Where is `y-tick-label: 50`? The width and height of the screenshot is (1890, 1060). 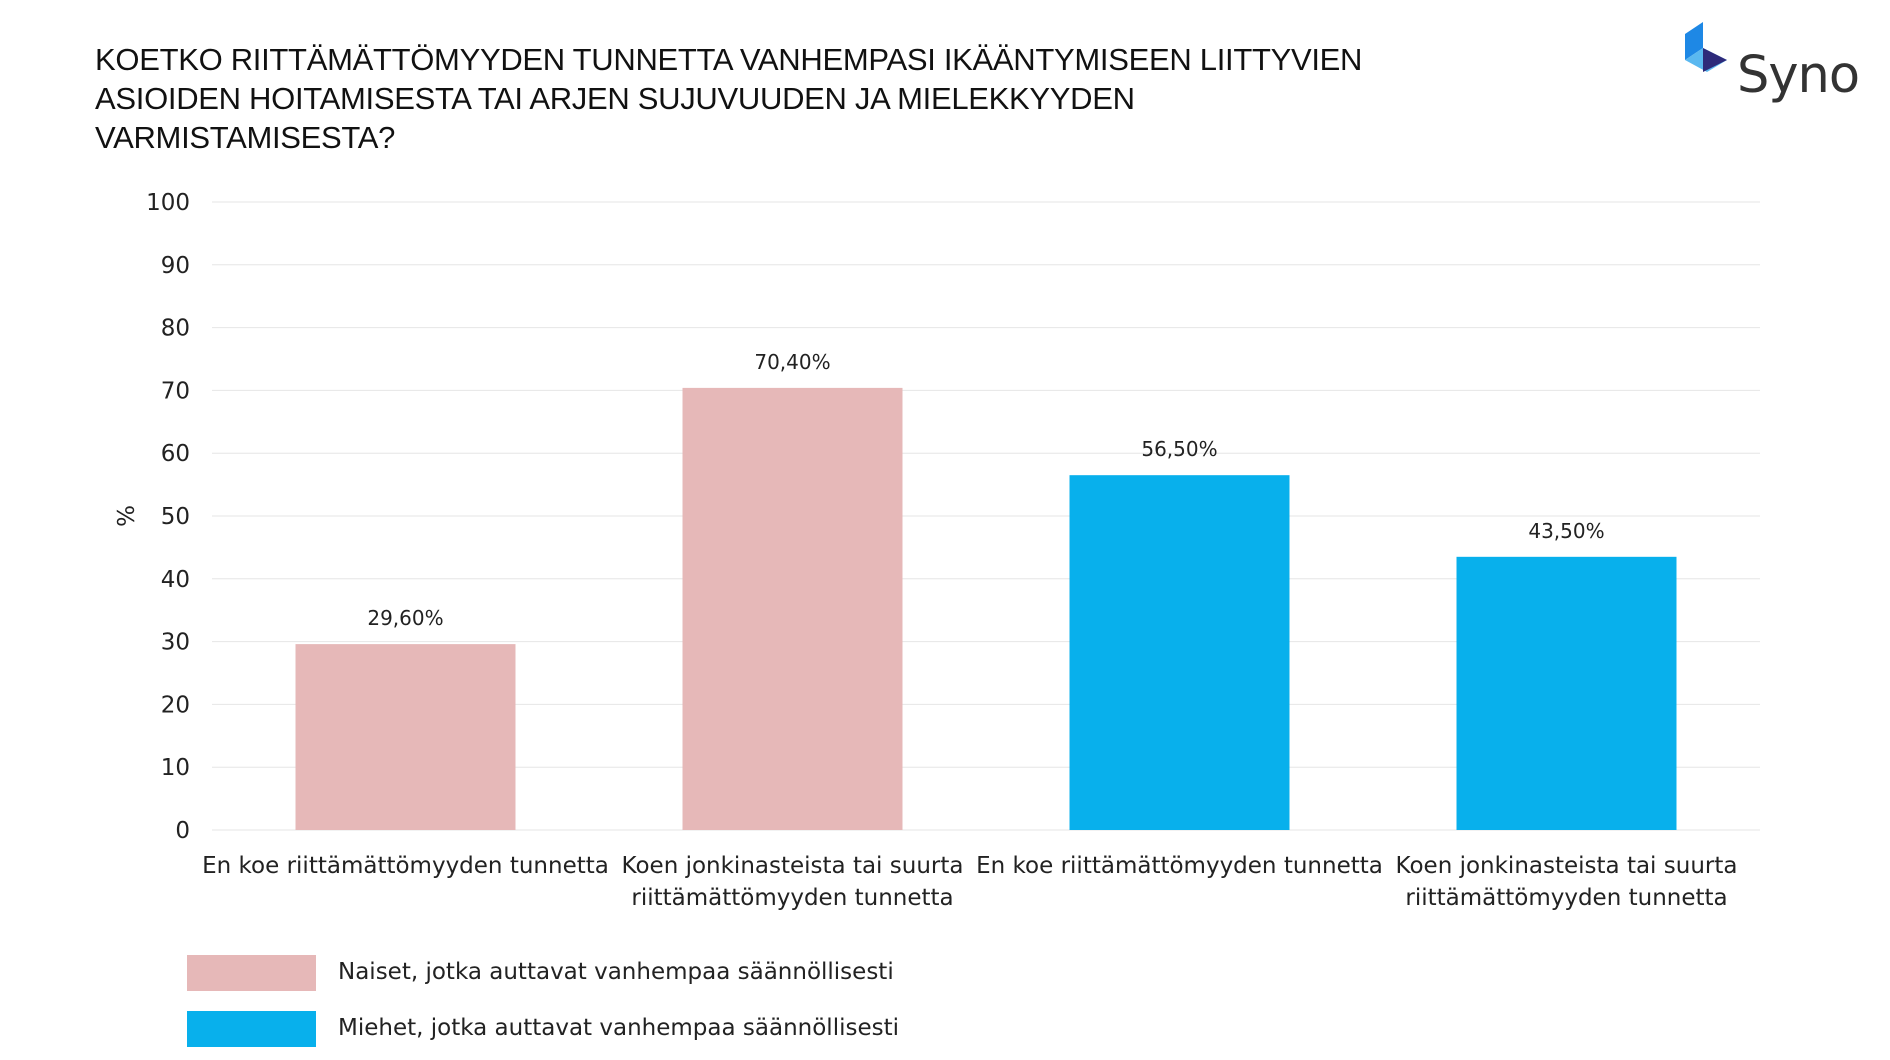 y-tick-label: 50 is located at coordinates (175, 517).